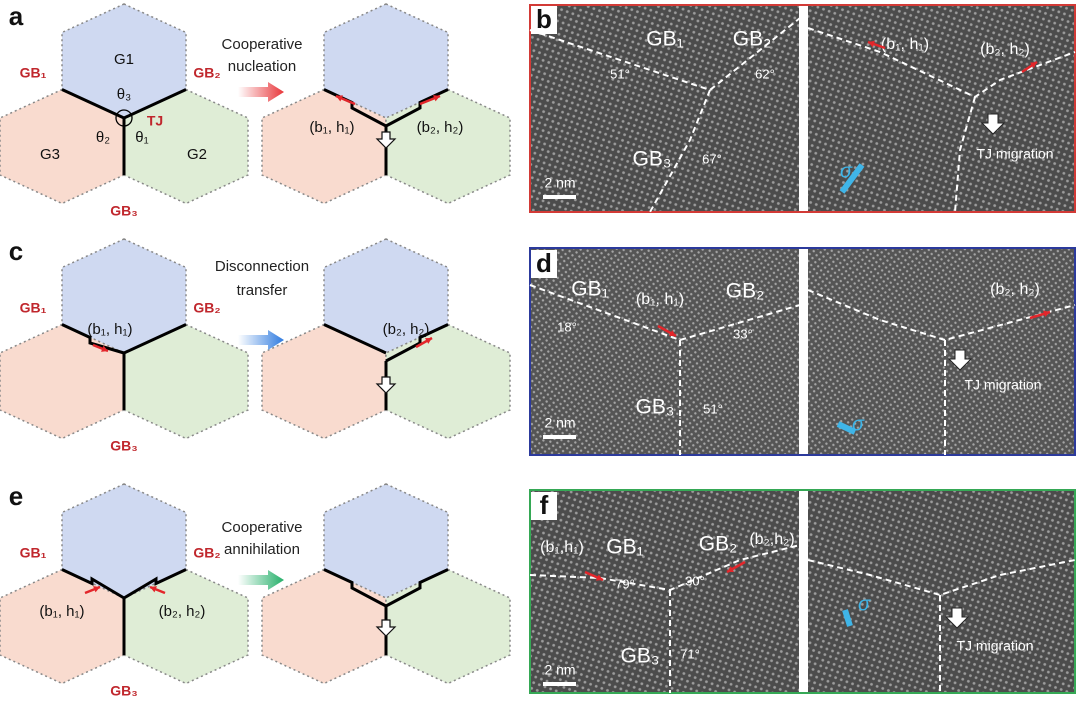  Describe the element at coordinates (846, 428) in the screenshot. I see `stress-arrow` at that location.